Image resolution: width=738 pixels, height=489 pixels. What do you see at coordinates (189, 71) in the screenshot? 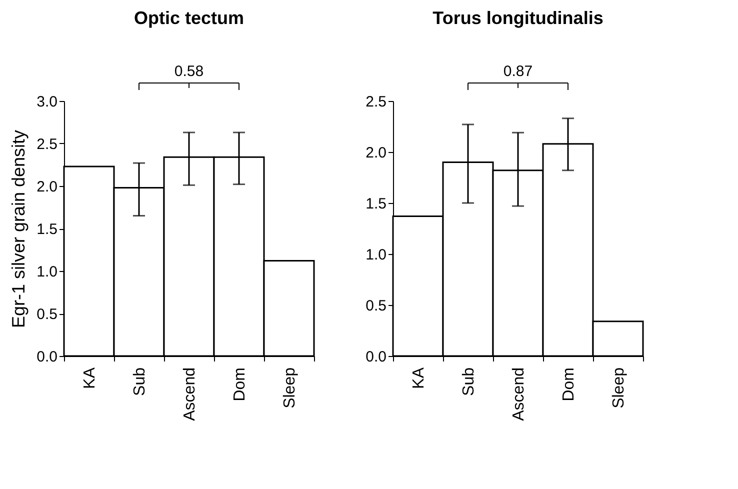
I see `text: 0.58` at bounding box center [189, 71].